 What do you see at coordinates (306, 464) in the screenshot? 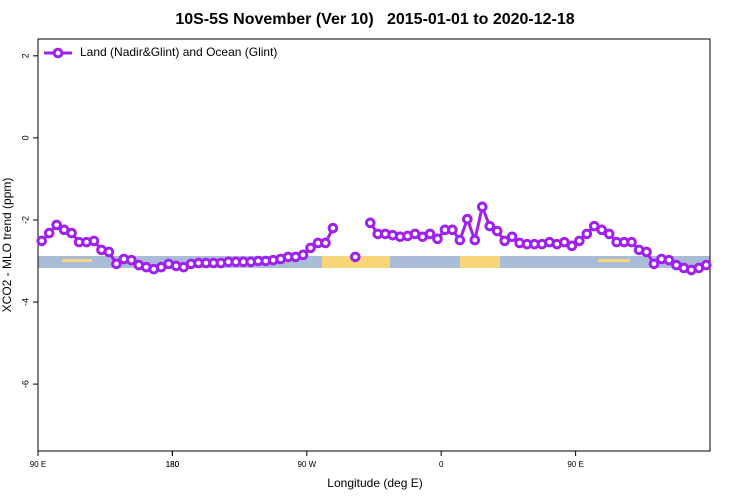
I see `x-tick-label: 90 W` at bounding box center [306, 464].